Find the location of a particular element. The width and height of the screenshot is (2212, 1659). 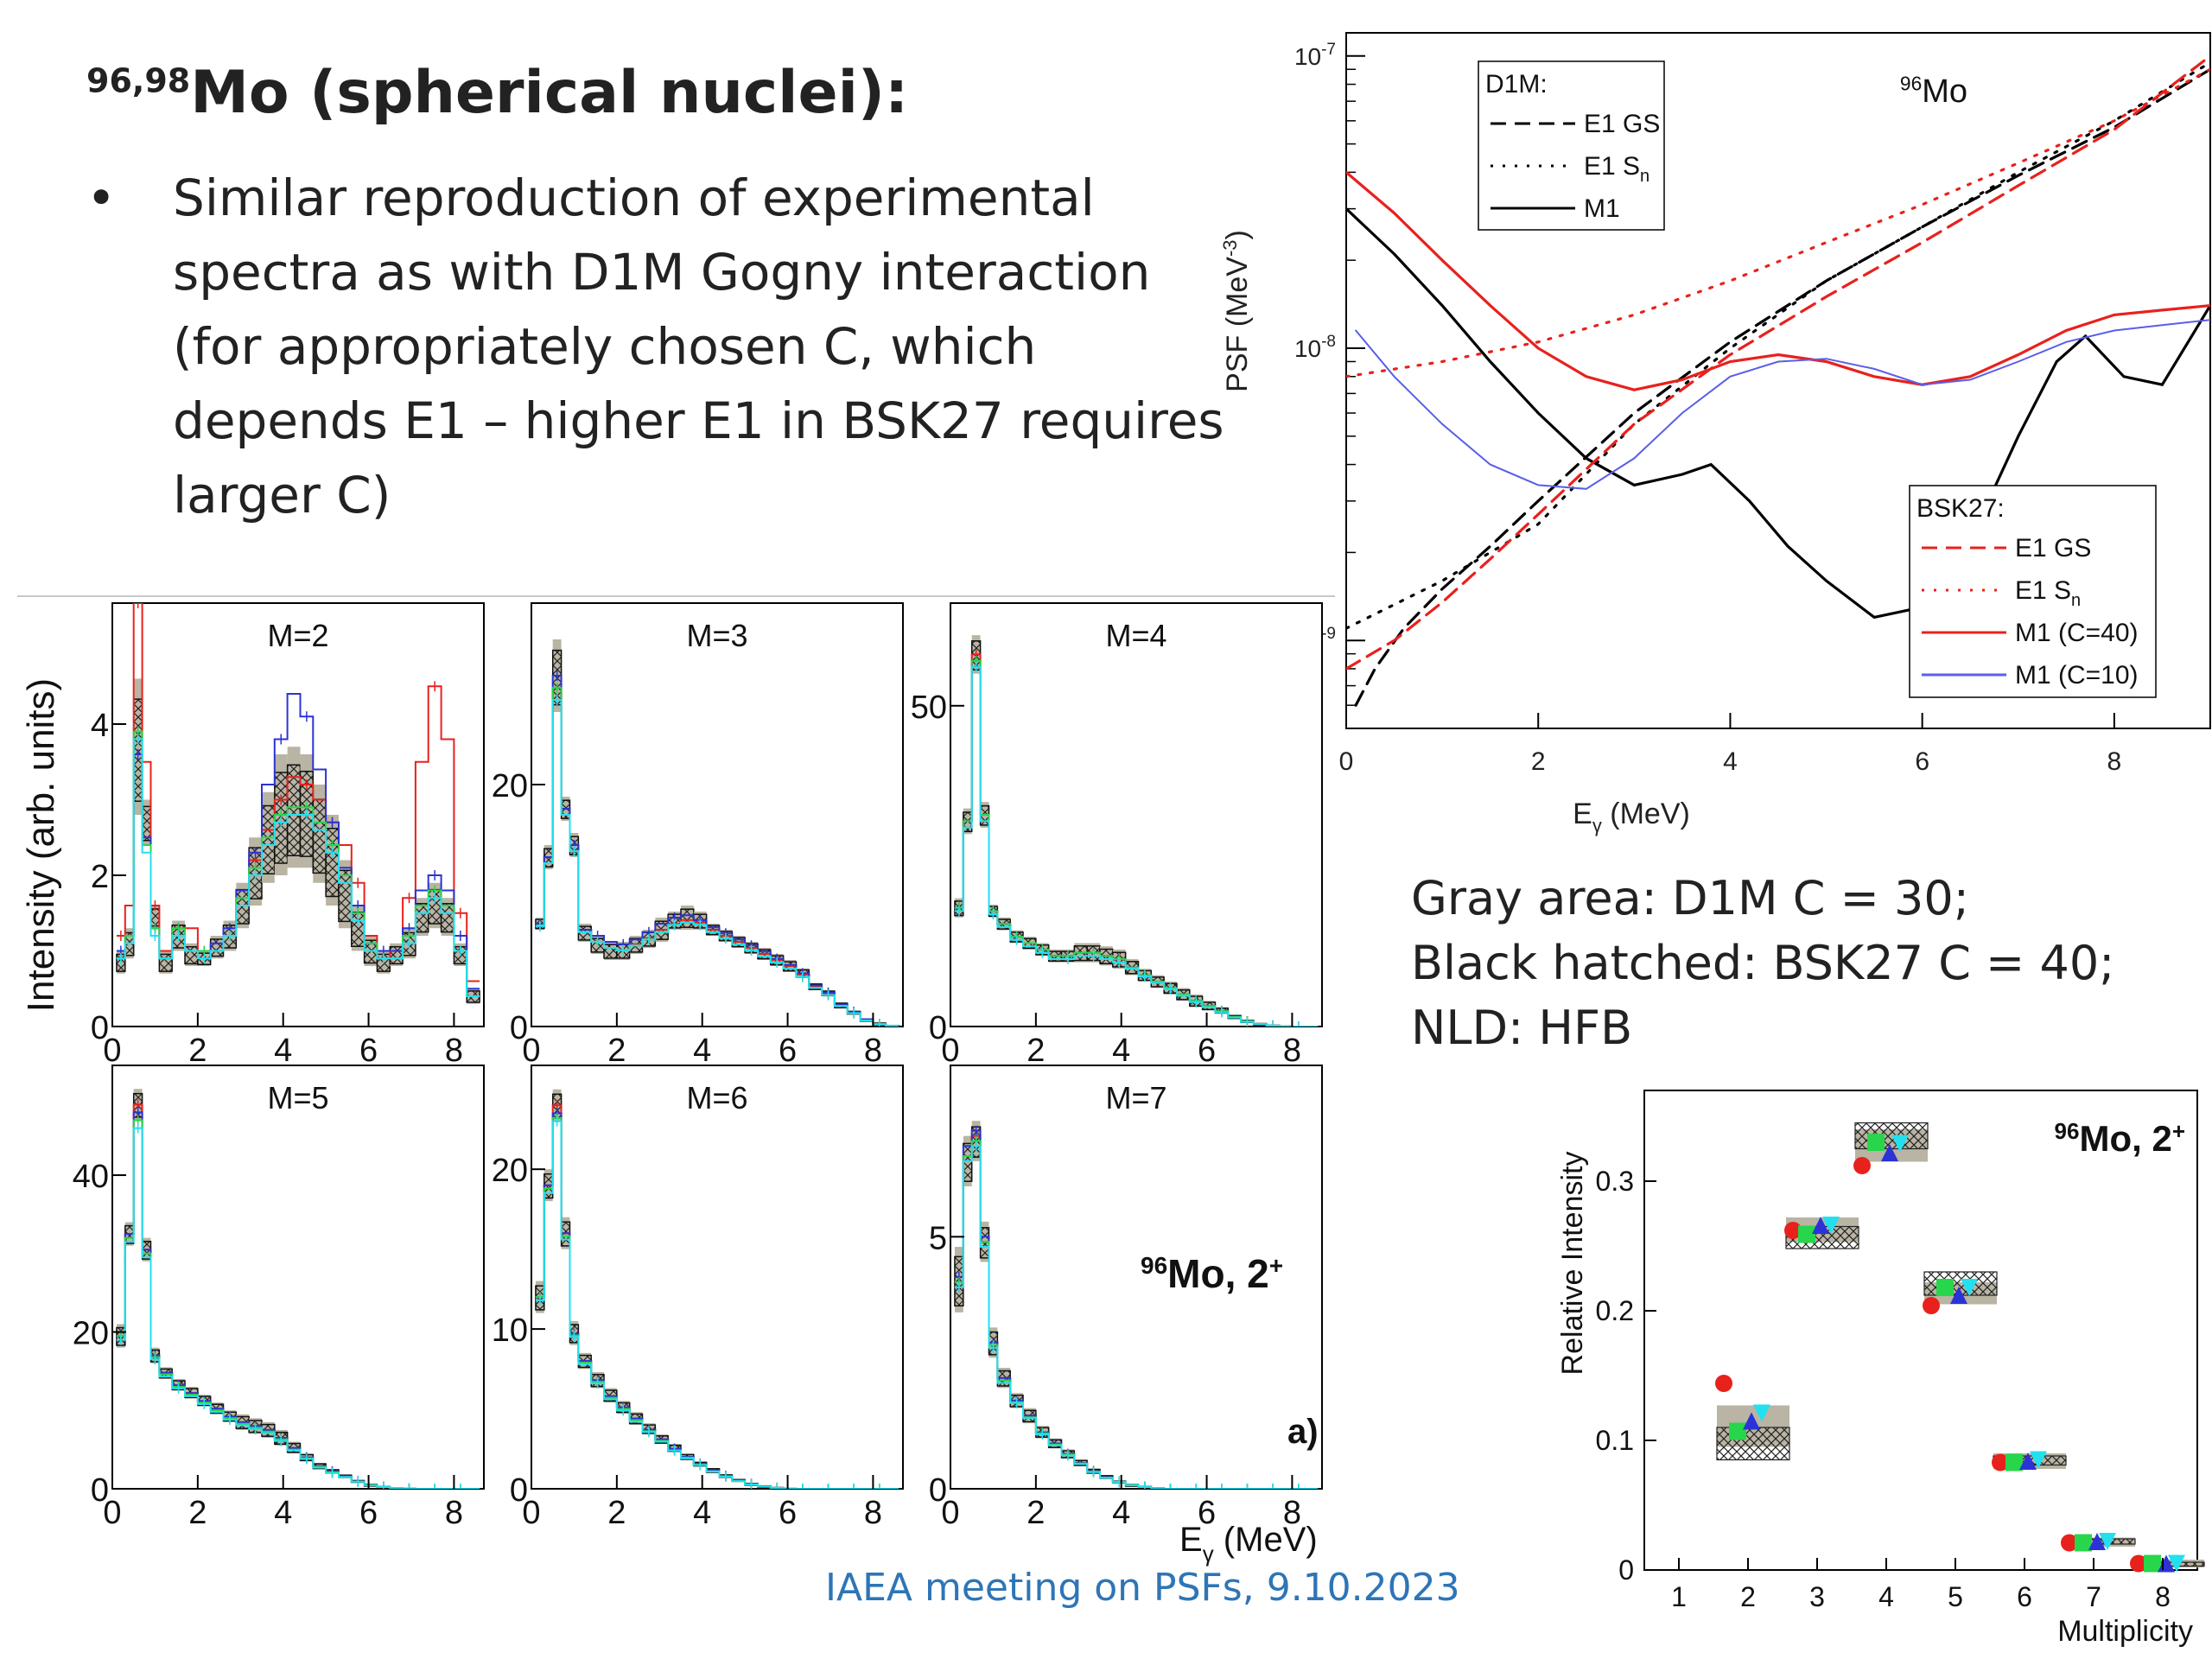

spectrum-ytick-label: 50 is located at coordinates (929, 708).